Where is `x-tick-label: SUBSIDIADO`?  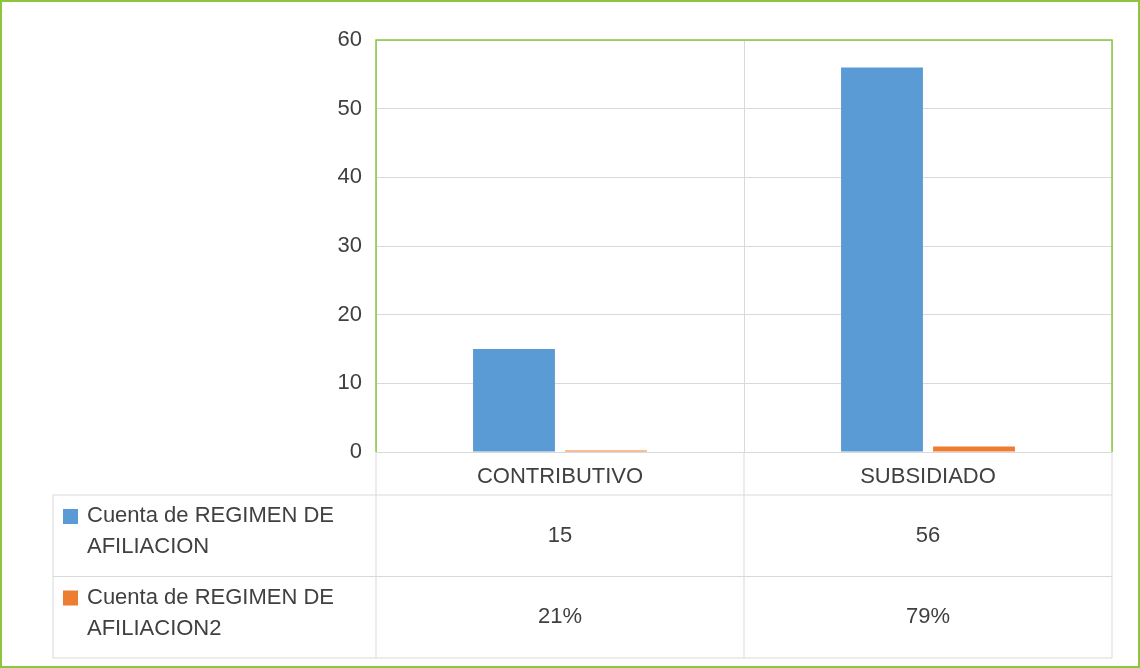 x-tick-label: SUBSIDIADO is located at coordinates (928, 476).